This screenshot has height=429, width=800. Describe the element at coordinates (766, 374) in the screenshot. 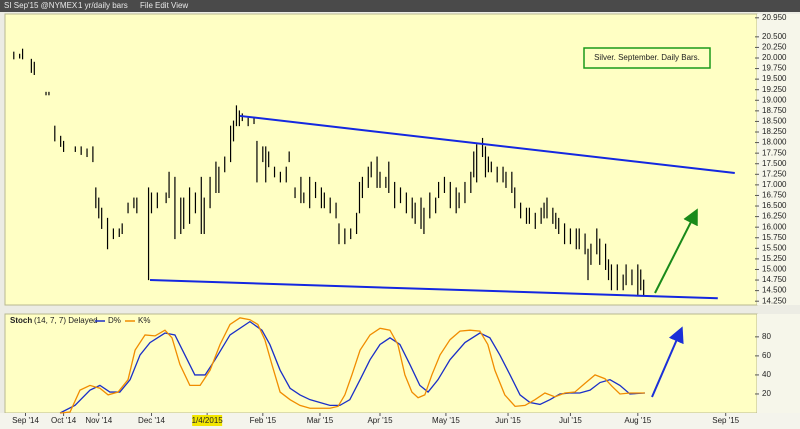

I see `y-tick-label: 40` at that location.